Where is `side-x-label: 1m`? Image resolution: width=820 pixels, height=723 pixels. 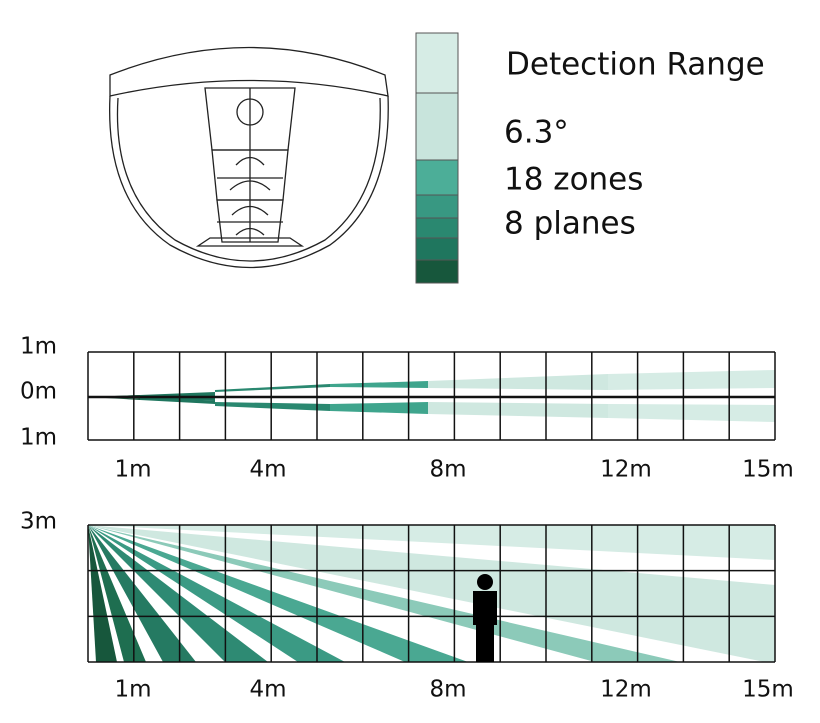 side-x-label: 1m is located at coordinates (132, 690).